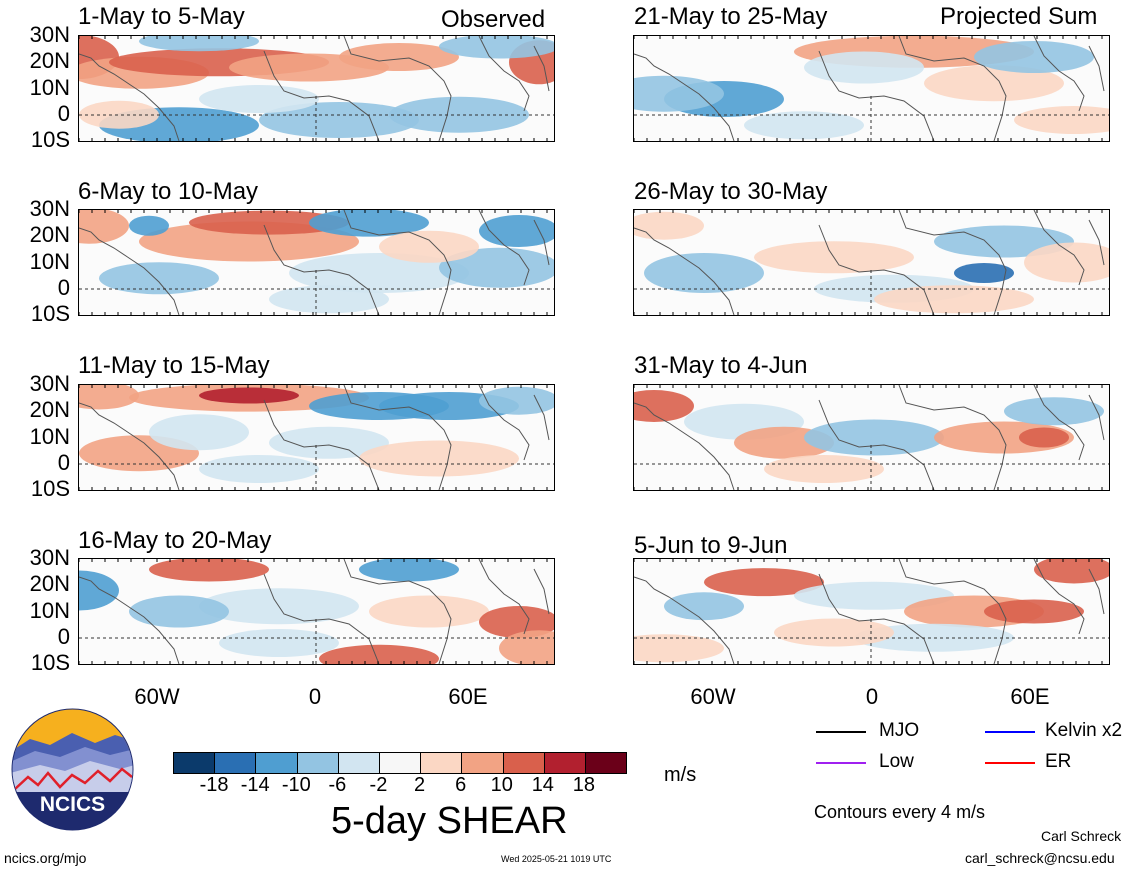  What do you see at coordinates (542, 785) in the screenshot?
I see `colorbar-tick-label: 14` at bounding box center [542, 785].